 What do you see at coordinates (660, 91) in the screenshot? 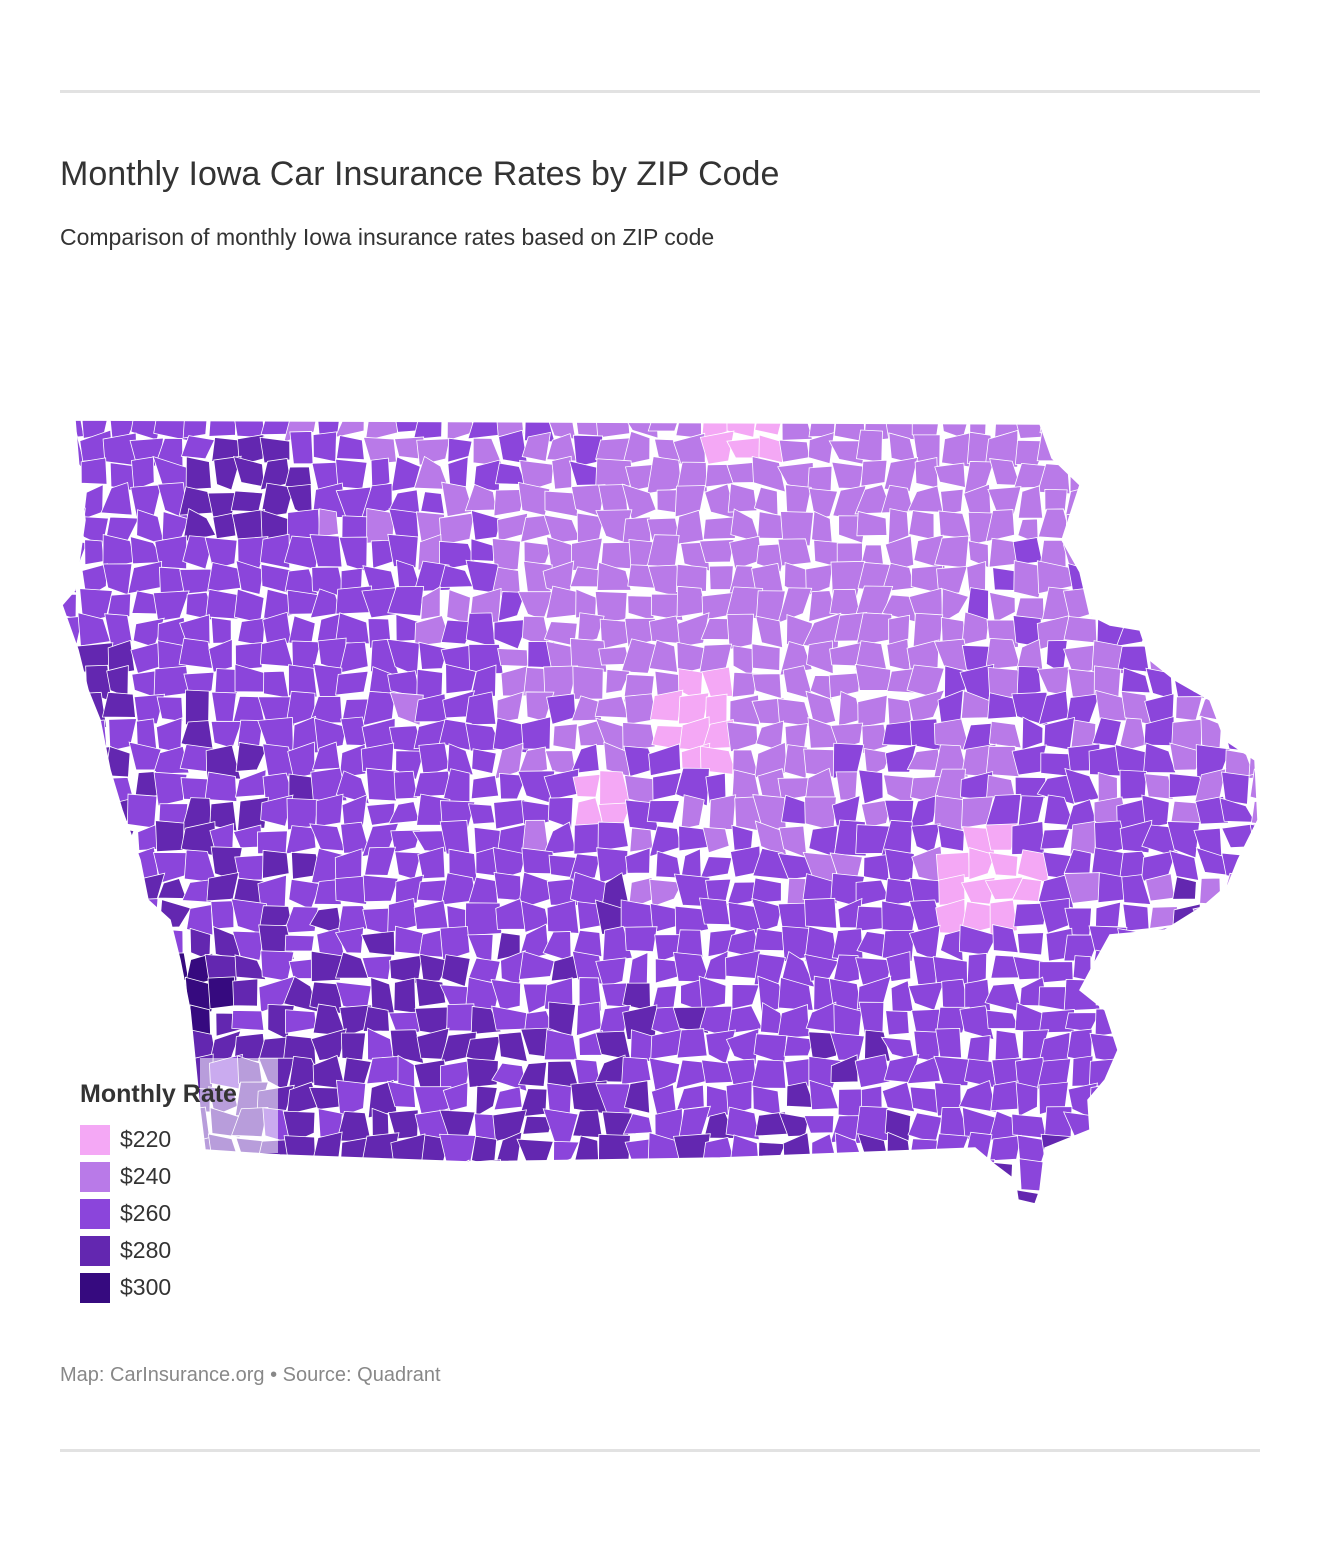
I see `top-divider` at bounding box center [660, 91].